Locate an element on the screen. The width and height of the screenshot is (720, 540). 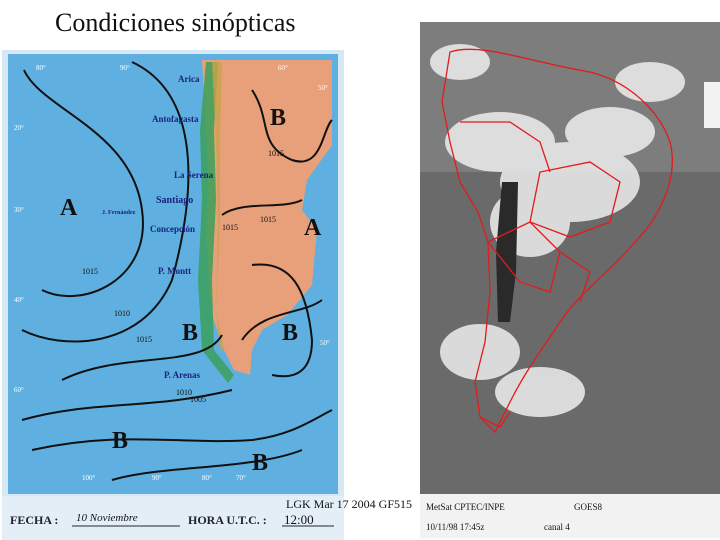
fecha-label: FECHA : is located at coordinates (34, 520).